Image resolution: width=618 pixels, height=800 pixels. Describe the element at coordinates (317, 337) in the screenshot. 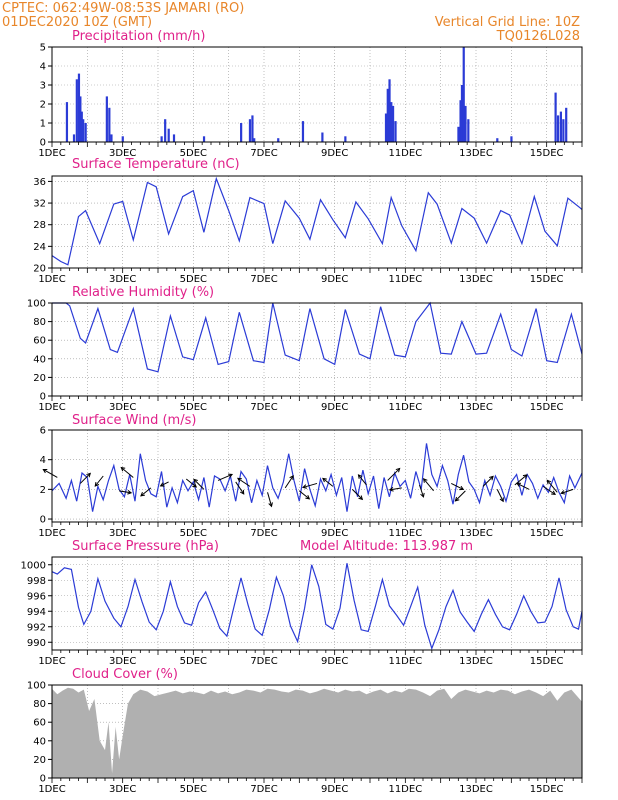

I see `relative-humidity-line` at that location.